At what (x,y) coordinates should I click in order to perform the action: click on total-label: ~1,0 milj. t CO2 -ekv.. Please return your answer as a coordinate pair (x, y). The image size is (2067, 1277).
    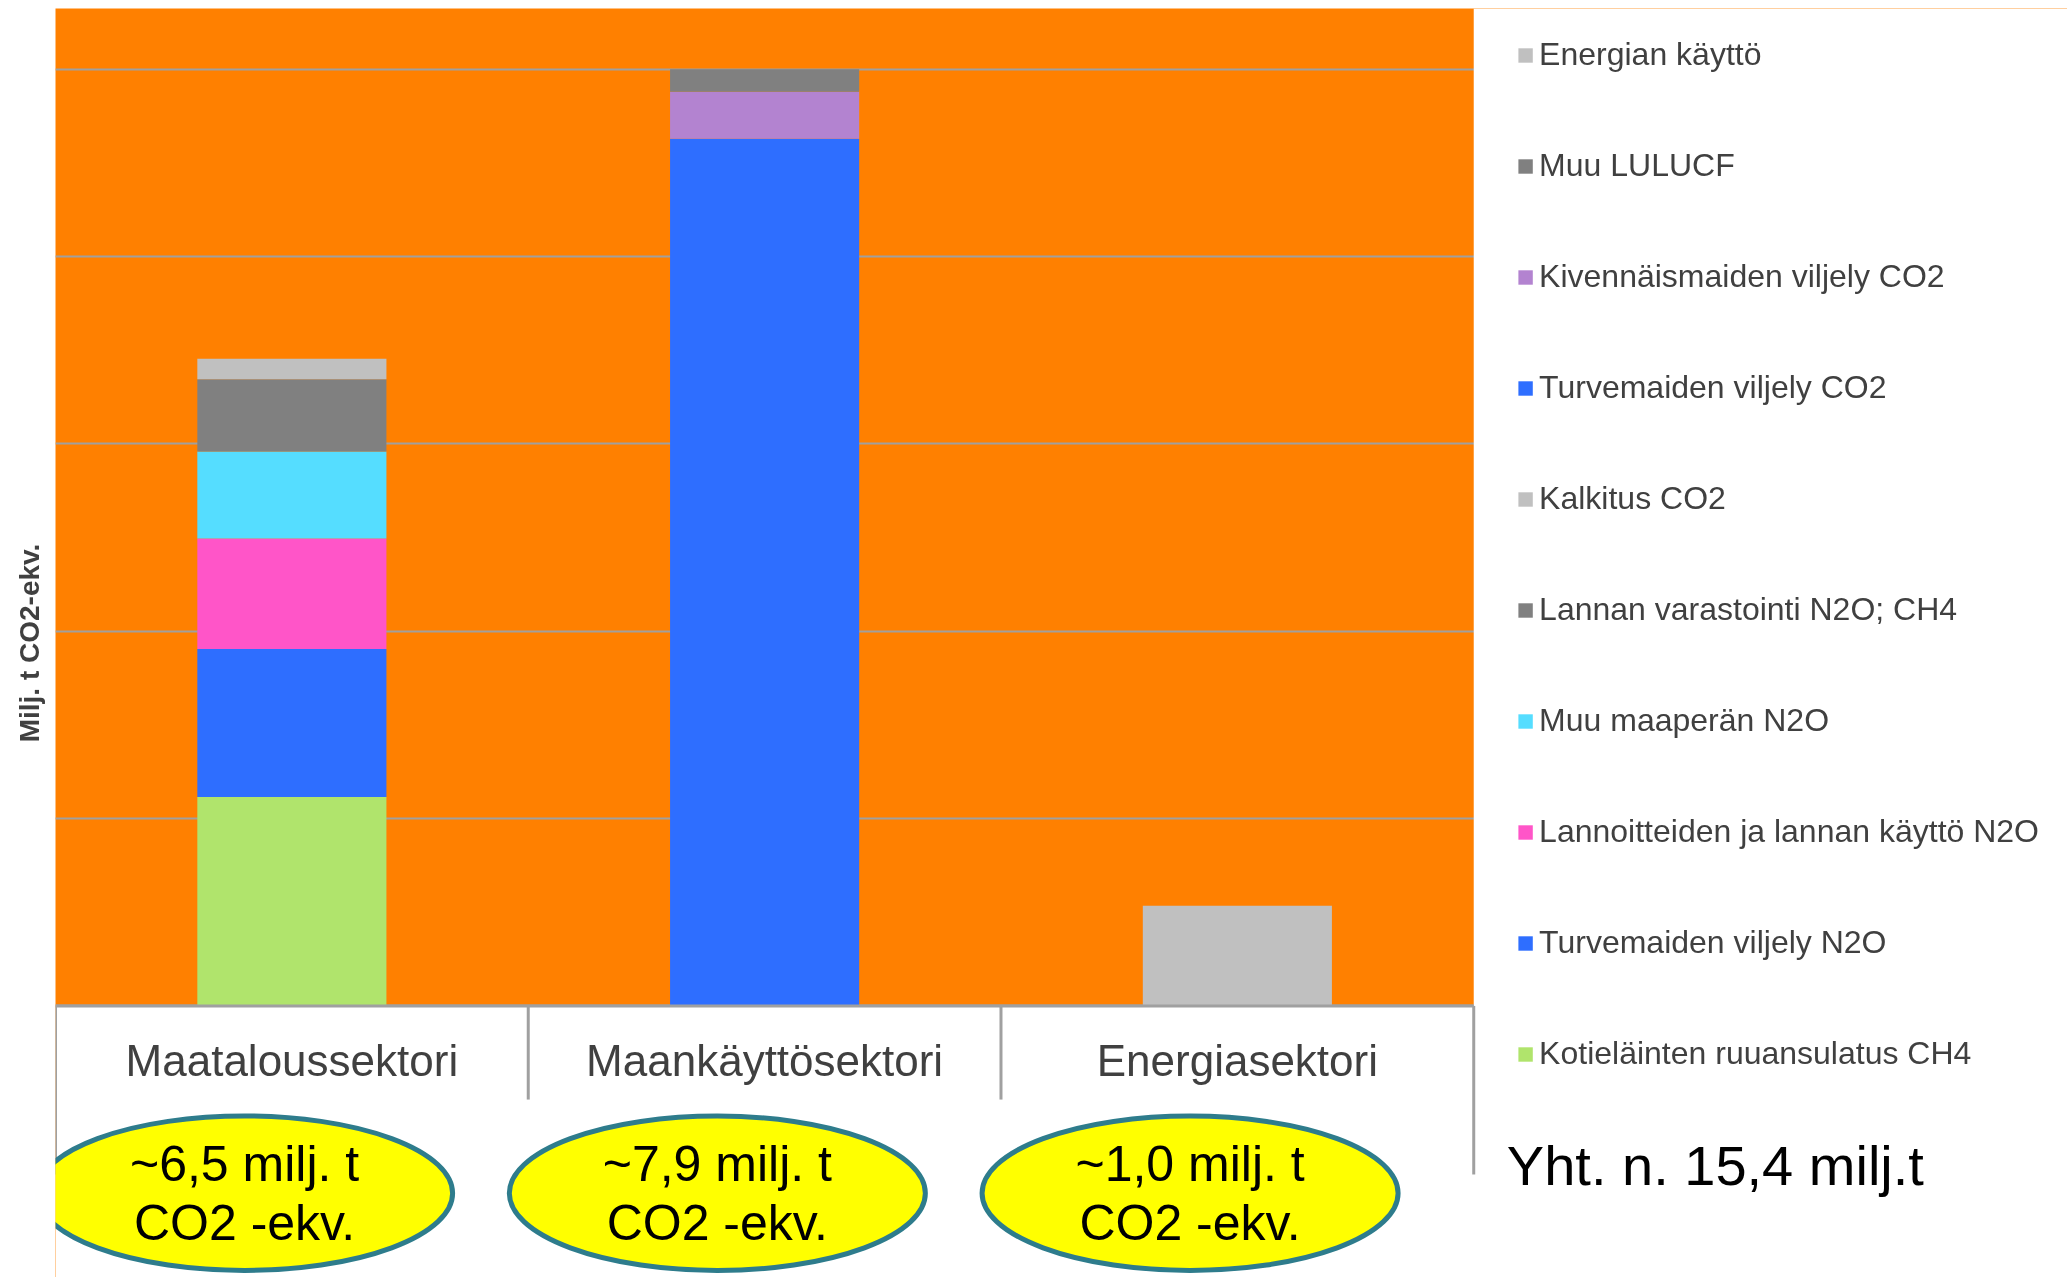
    Looking at the image, I should click on (1190, 1193).